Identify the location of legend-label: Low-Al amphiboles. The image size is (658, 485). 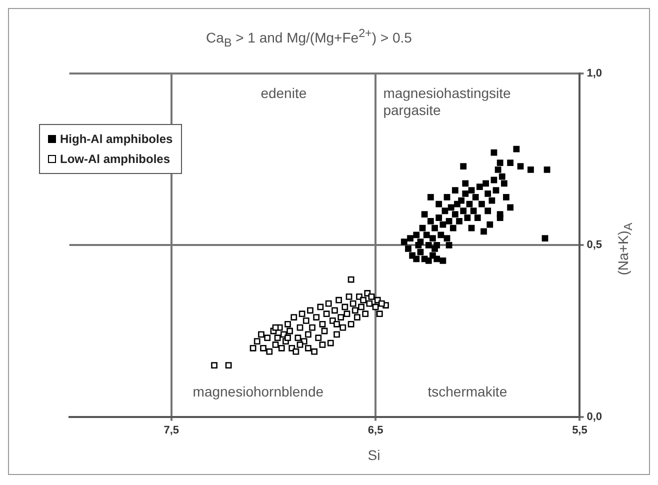
(115, 159).